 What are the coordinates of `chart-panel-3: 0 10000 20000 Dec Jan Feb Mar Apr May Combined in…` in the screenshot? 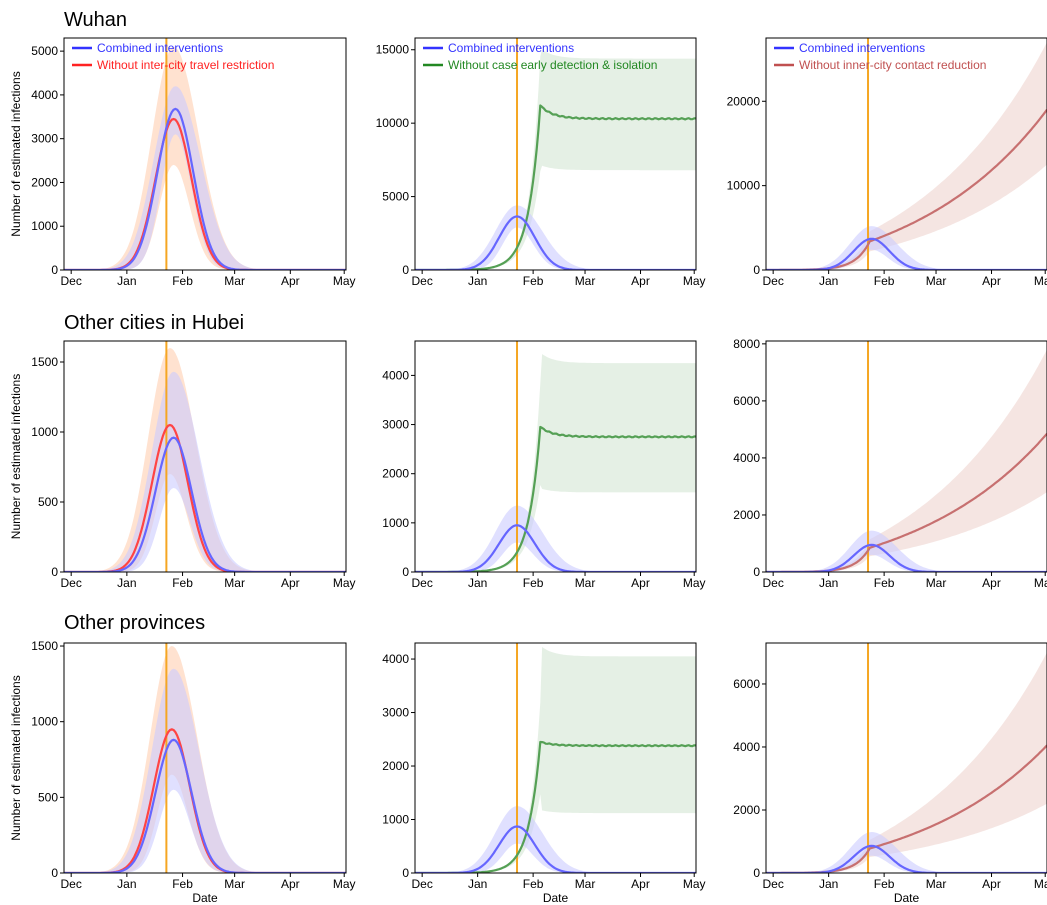 It's located at (887, 162).